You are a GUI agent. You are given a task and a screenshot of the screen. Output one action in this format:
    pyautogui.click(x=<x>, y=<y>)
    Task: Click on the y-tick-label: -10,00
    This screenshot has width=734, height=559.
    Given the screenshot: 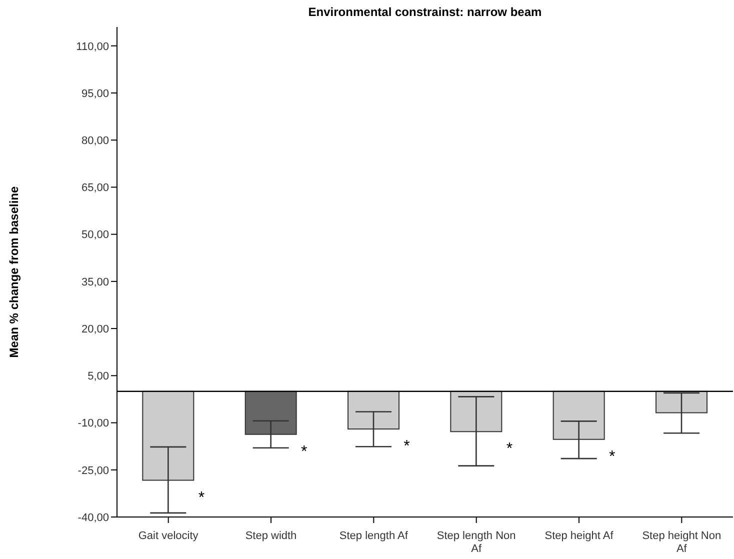 What is the action you would take?
    pyautogui.click(x=93, y=424)
    